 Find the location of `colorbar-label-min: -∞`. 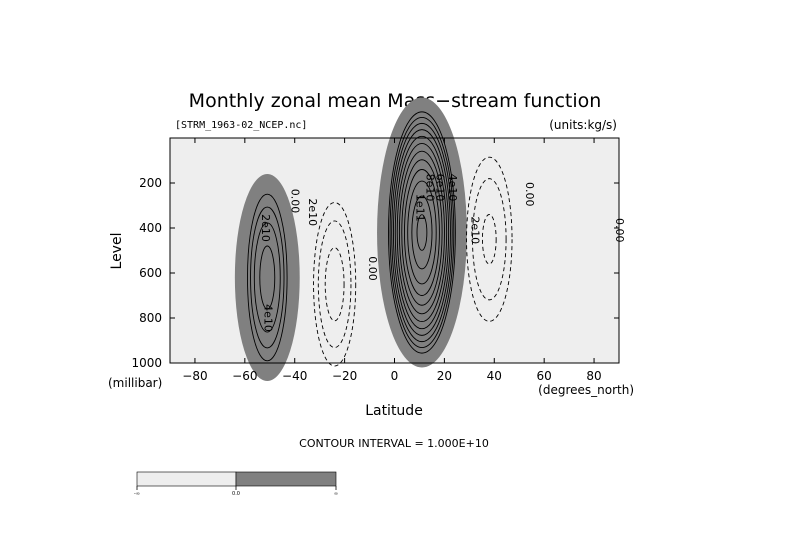

colorbar-label-min: -∞ is located at coordinates (137, 494).